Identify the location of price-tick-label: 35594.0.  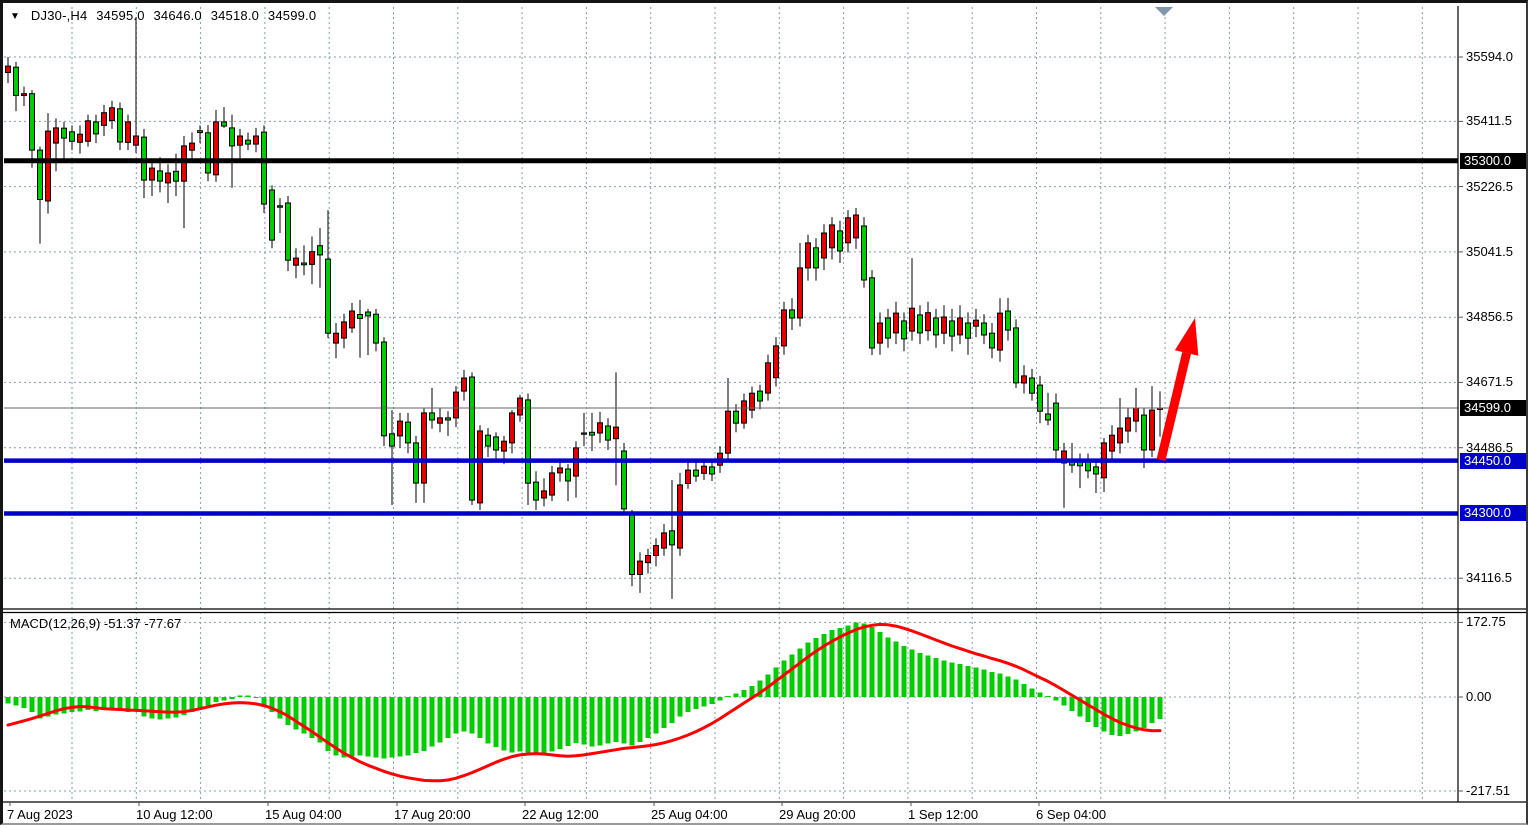
(1489, 56).